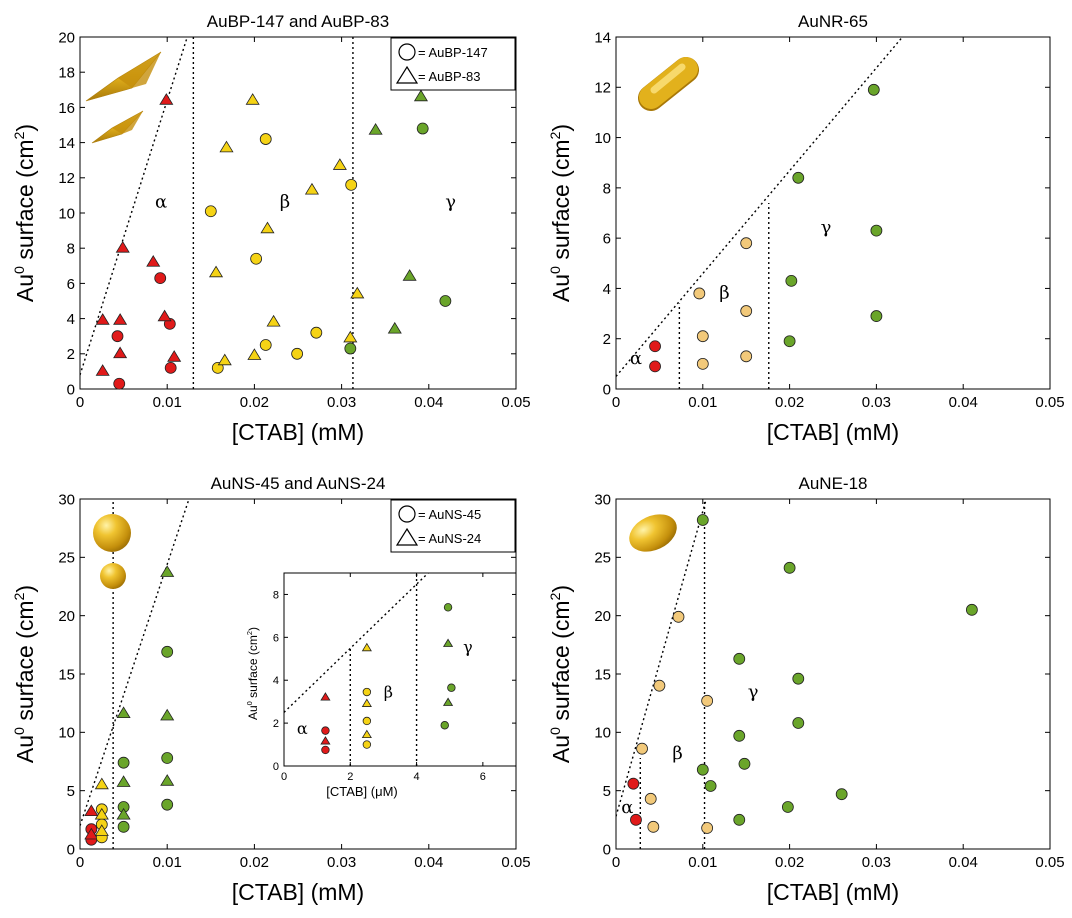  Describe the element at coordinates (71, 791) in the screenshot. I see `y-tick-label: 5` at that location.